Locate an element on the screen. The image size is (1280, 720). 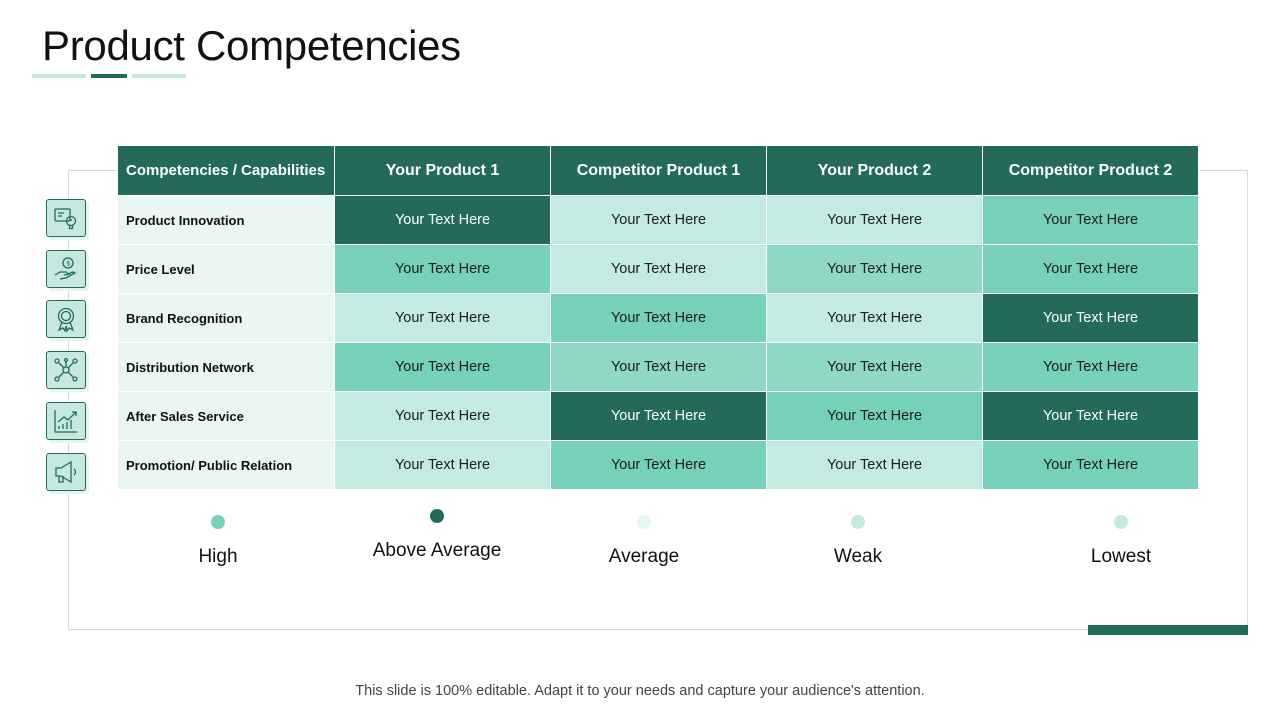
legend-dot-lowest is located at coordinates (1121, 522).